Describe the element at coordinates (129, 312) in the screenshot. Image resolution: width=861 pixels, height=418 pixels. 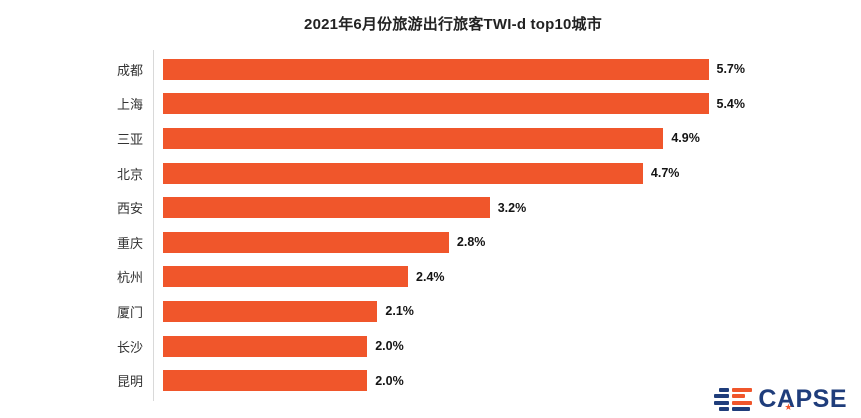
I see `category-label: 厦门` at that location.